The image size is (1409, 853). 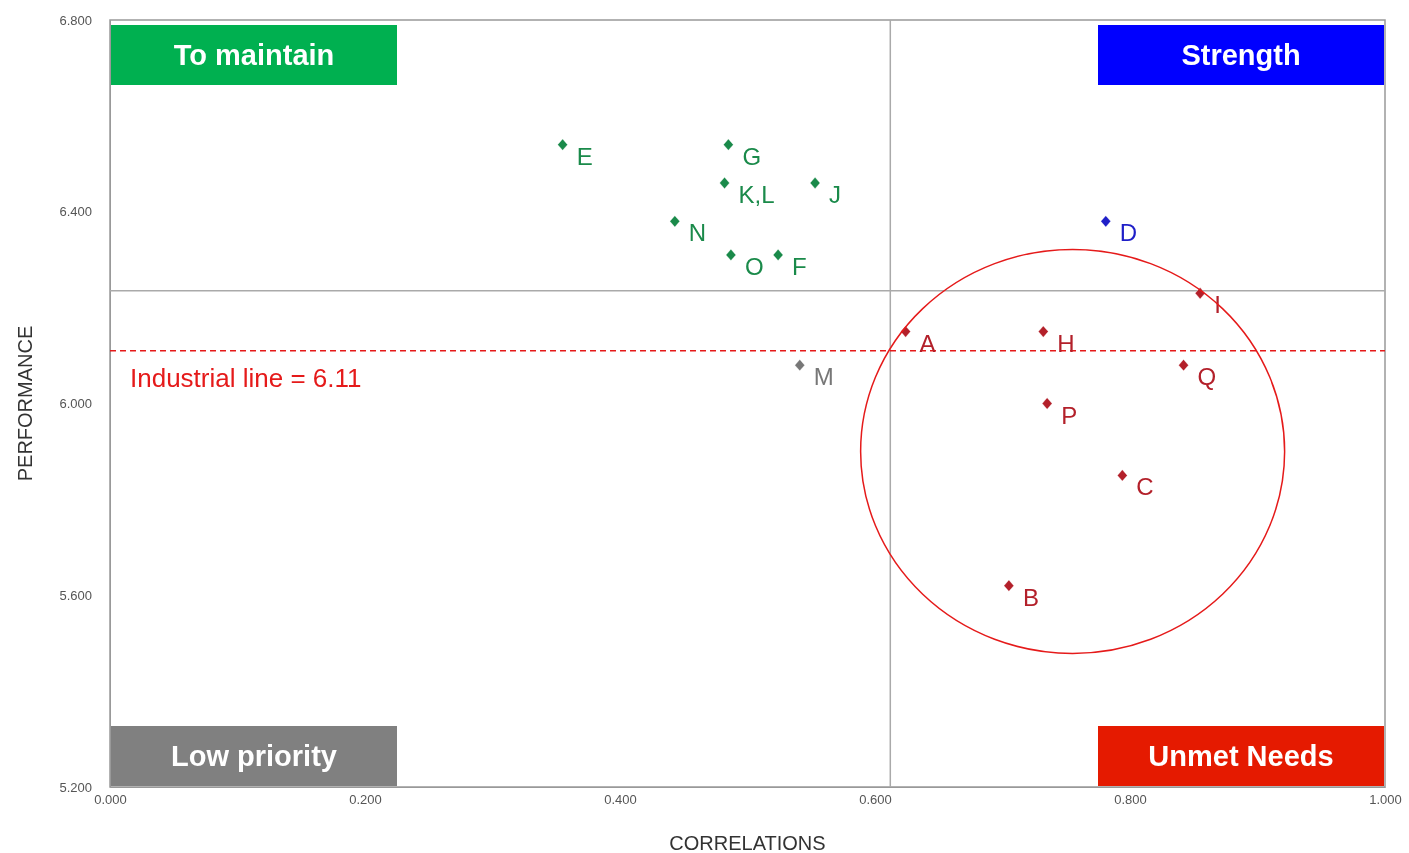 I want to click on data-label: N, so click(x=697, y=233).